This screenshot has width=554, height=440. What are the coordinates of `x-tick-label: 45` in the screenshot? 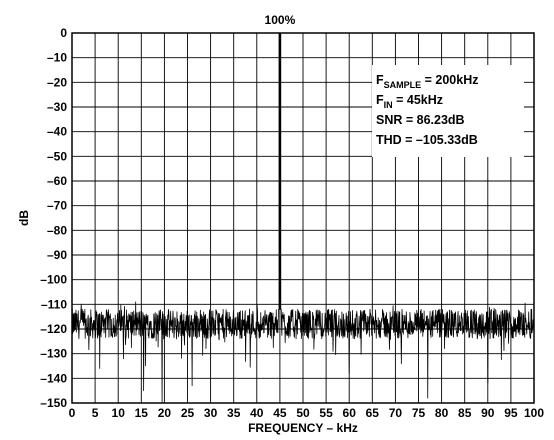 It's located at (280, 413).